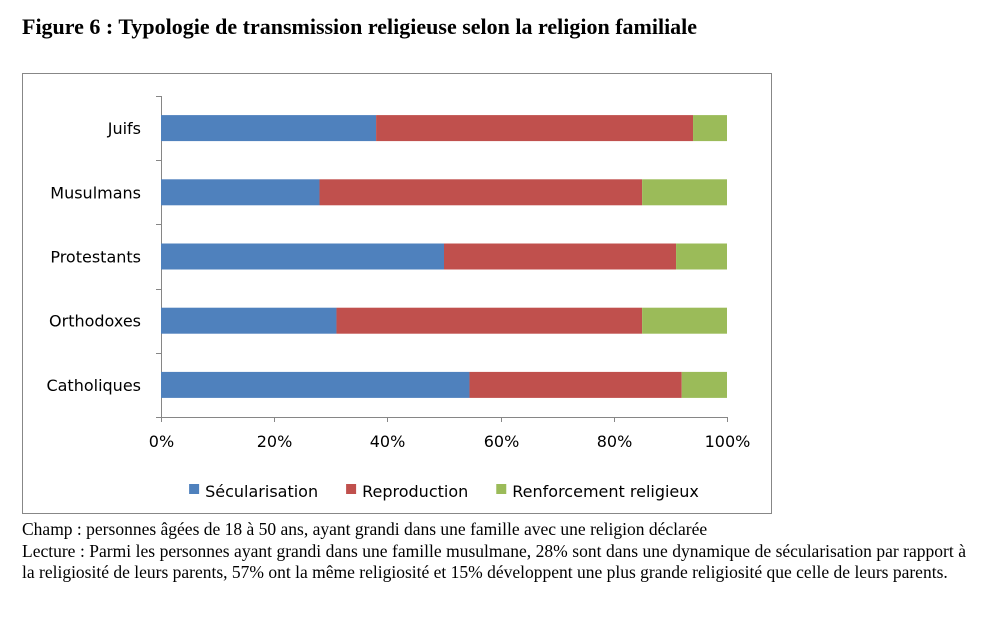  I want to click on category-label-juifs: Juifs, so click(124, 128).